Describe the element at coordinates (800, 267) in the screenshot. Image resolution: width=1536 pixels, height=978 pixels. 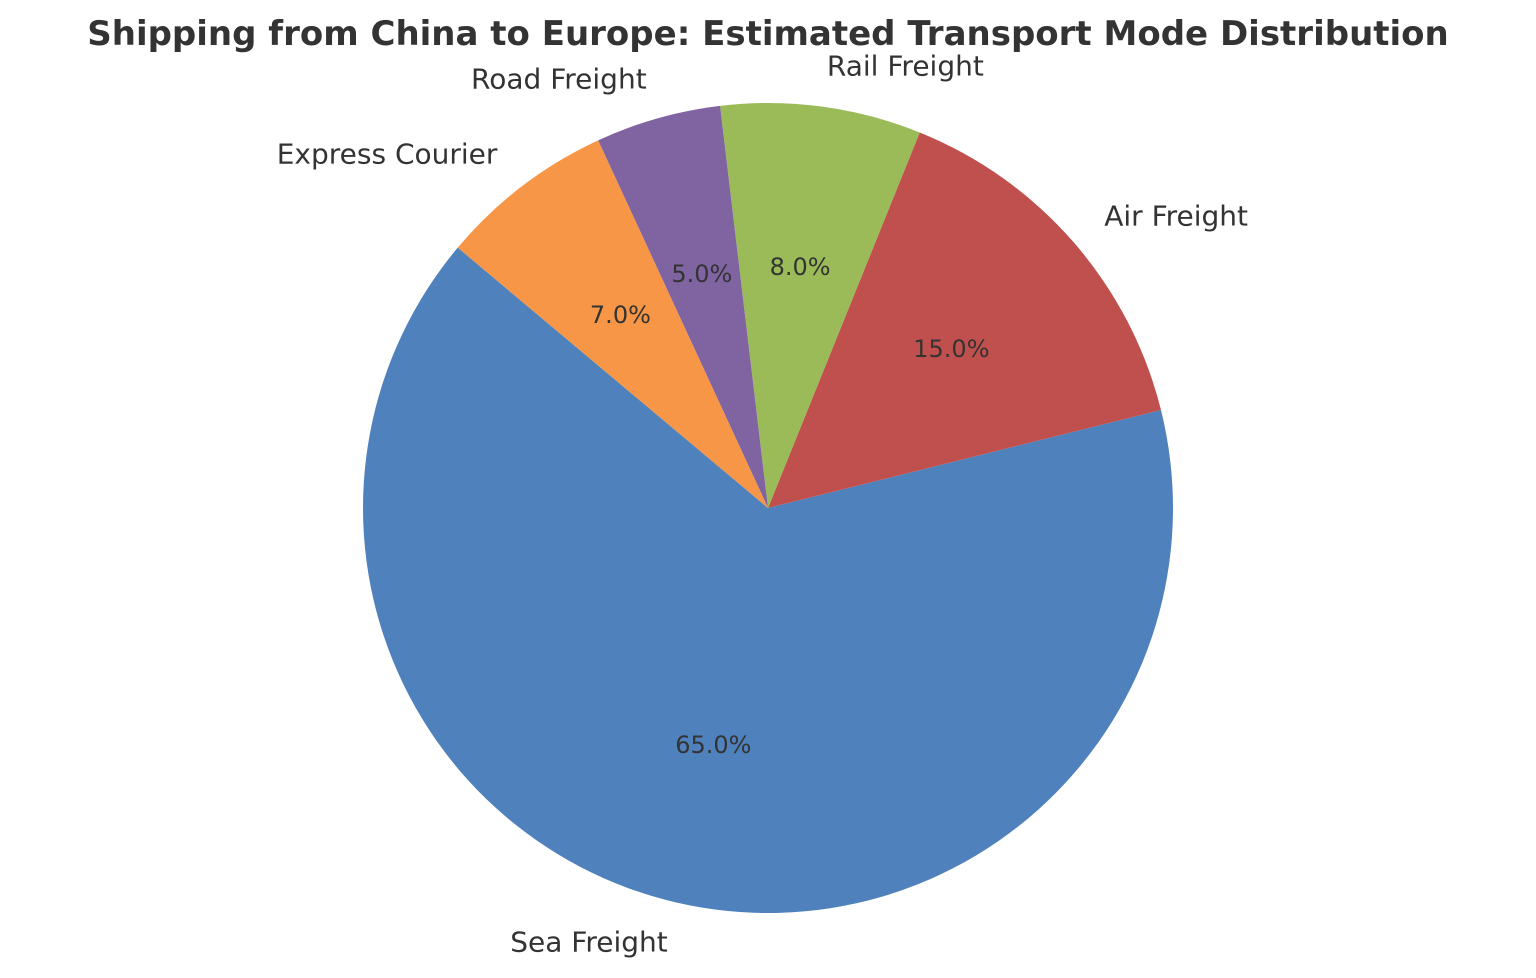
I see `slice-percent-rail-freight: 8.0%` at that location.